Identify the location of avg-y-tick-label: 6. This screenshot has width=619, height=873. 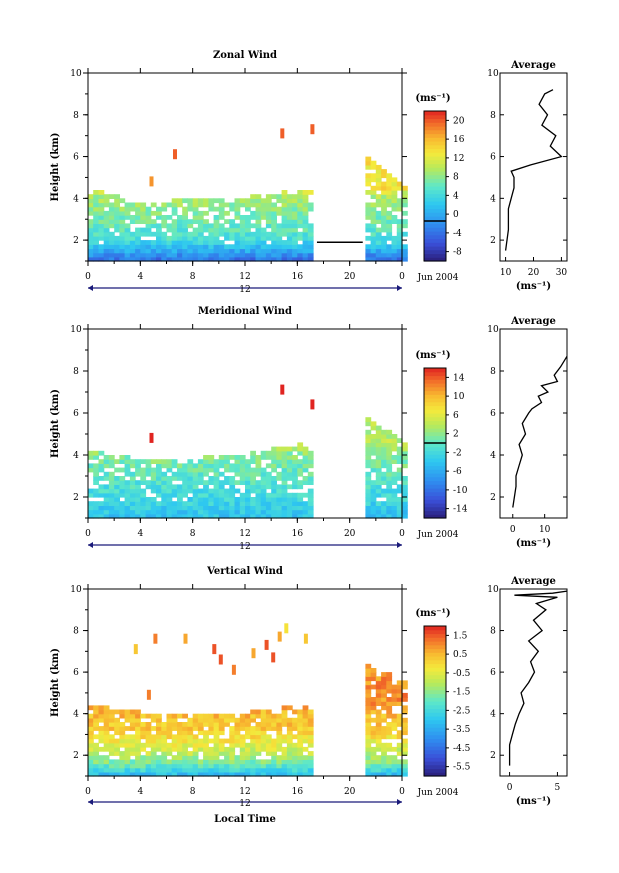
(493, 158).